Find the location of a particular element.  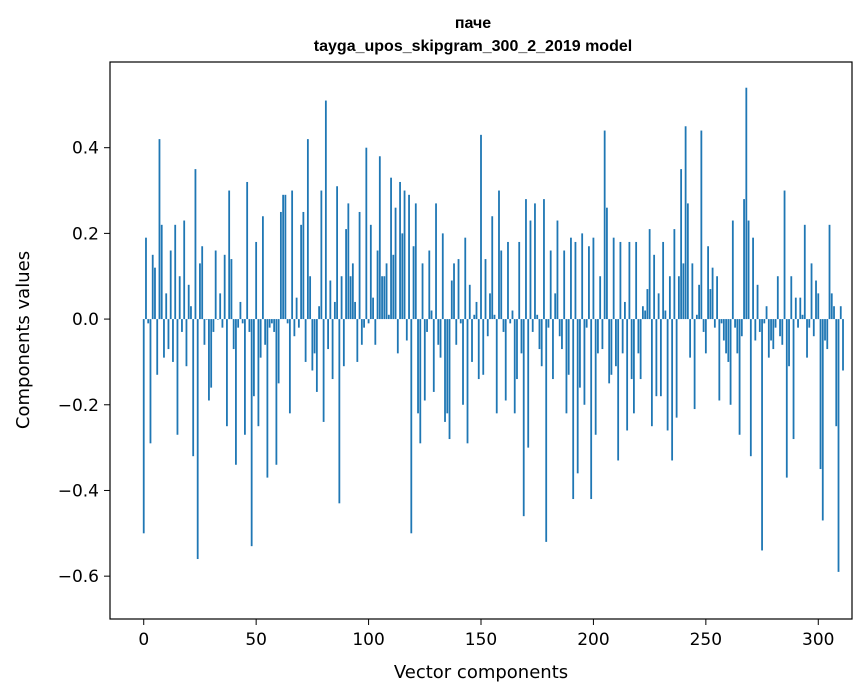

y-tick-label: −0.2 is located at coordinates (78, 406).